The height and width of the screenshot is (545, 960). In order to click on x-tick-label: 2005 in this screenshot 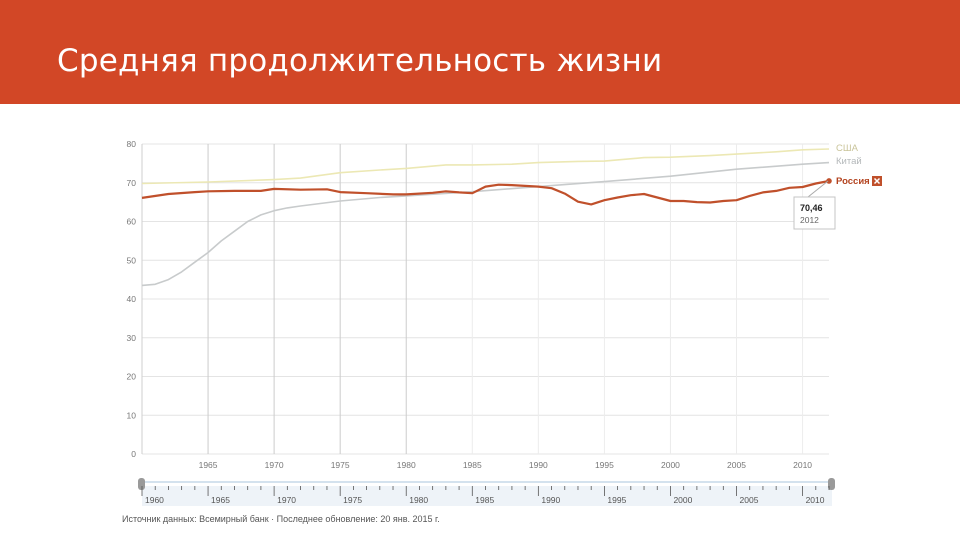, I will do `click(736, 465)`.